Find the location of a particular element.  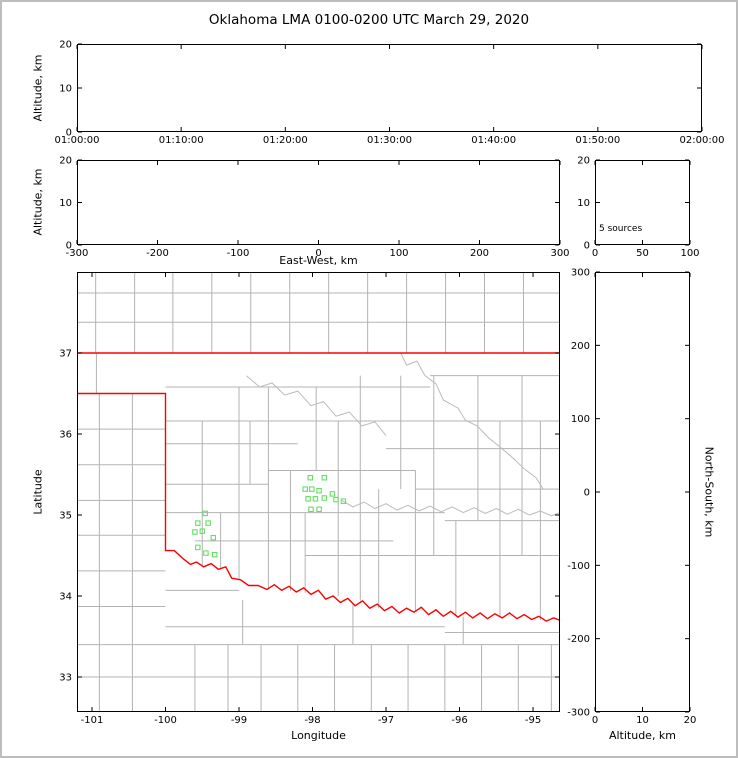

panel-ns-height: 0 10 20 -300 -200 -100 0 100 200 300 is located at coordinates (631, 497).